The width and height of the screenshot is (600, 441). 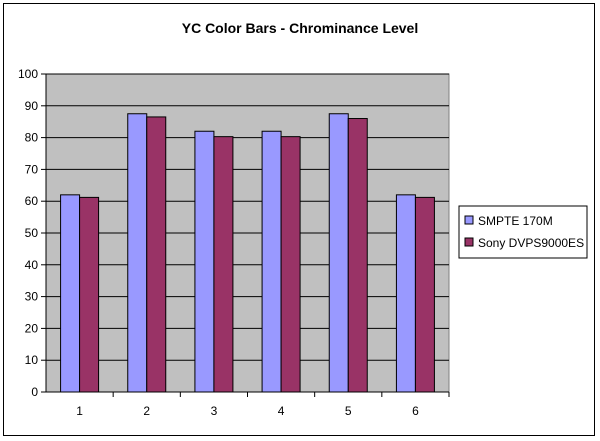 What do you see at coordinates (32, 233) in the screenshot?
I see `y-tick-label: 50` at bounding box center [32, 233].